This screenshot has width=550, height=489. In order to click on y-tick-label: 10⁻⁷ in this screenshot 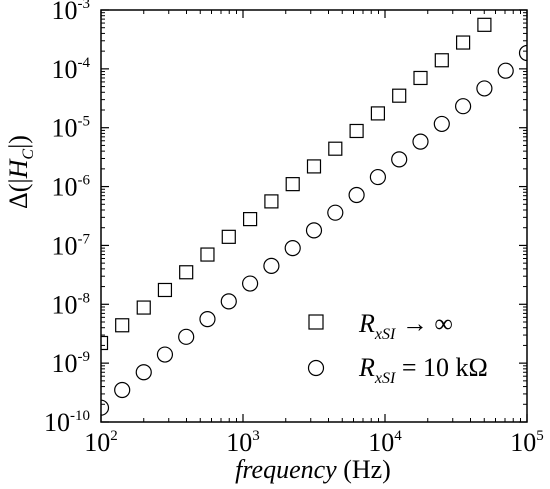, I will do `click(71, 245)`.